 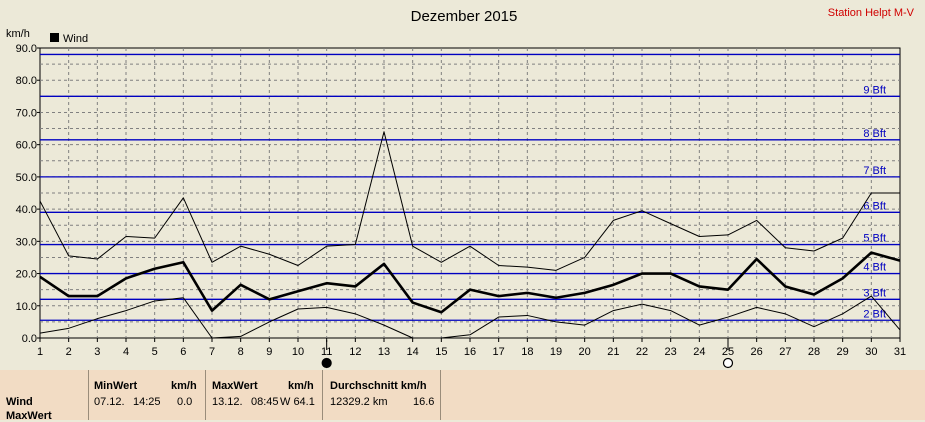 What do you see at coordinates (470, 317) in the screenshot?
I see `wind-min-line` at bounding box center [470, 317].